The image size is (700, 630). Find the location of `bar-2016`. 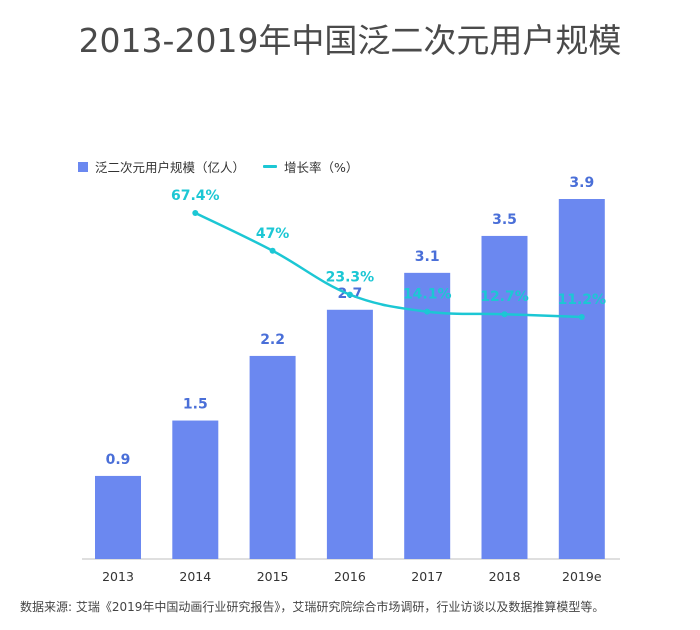

bar-2016 is located at coordinates (349, 434).